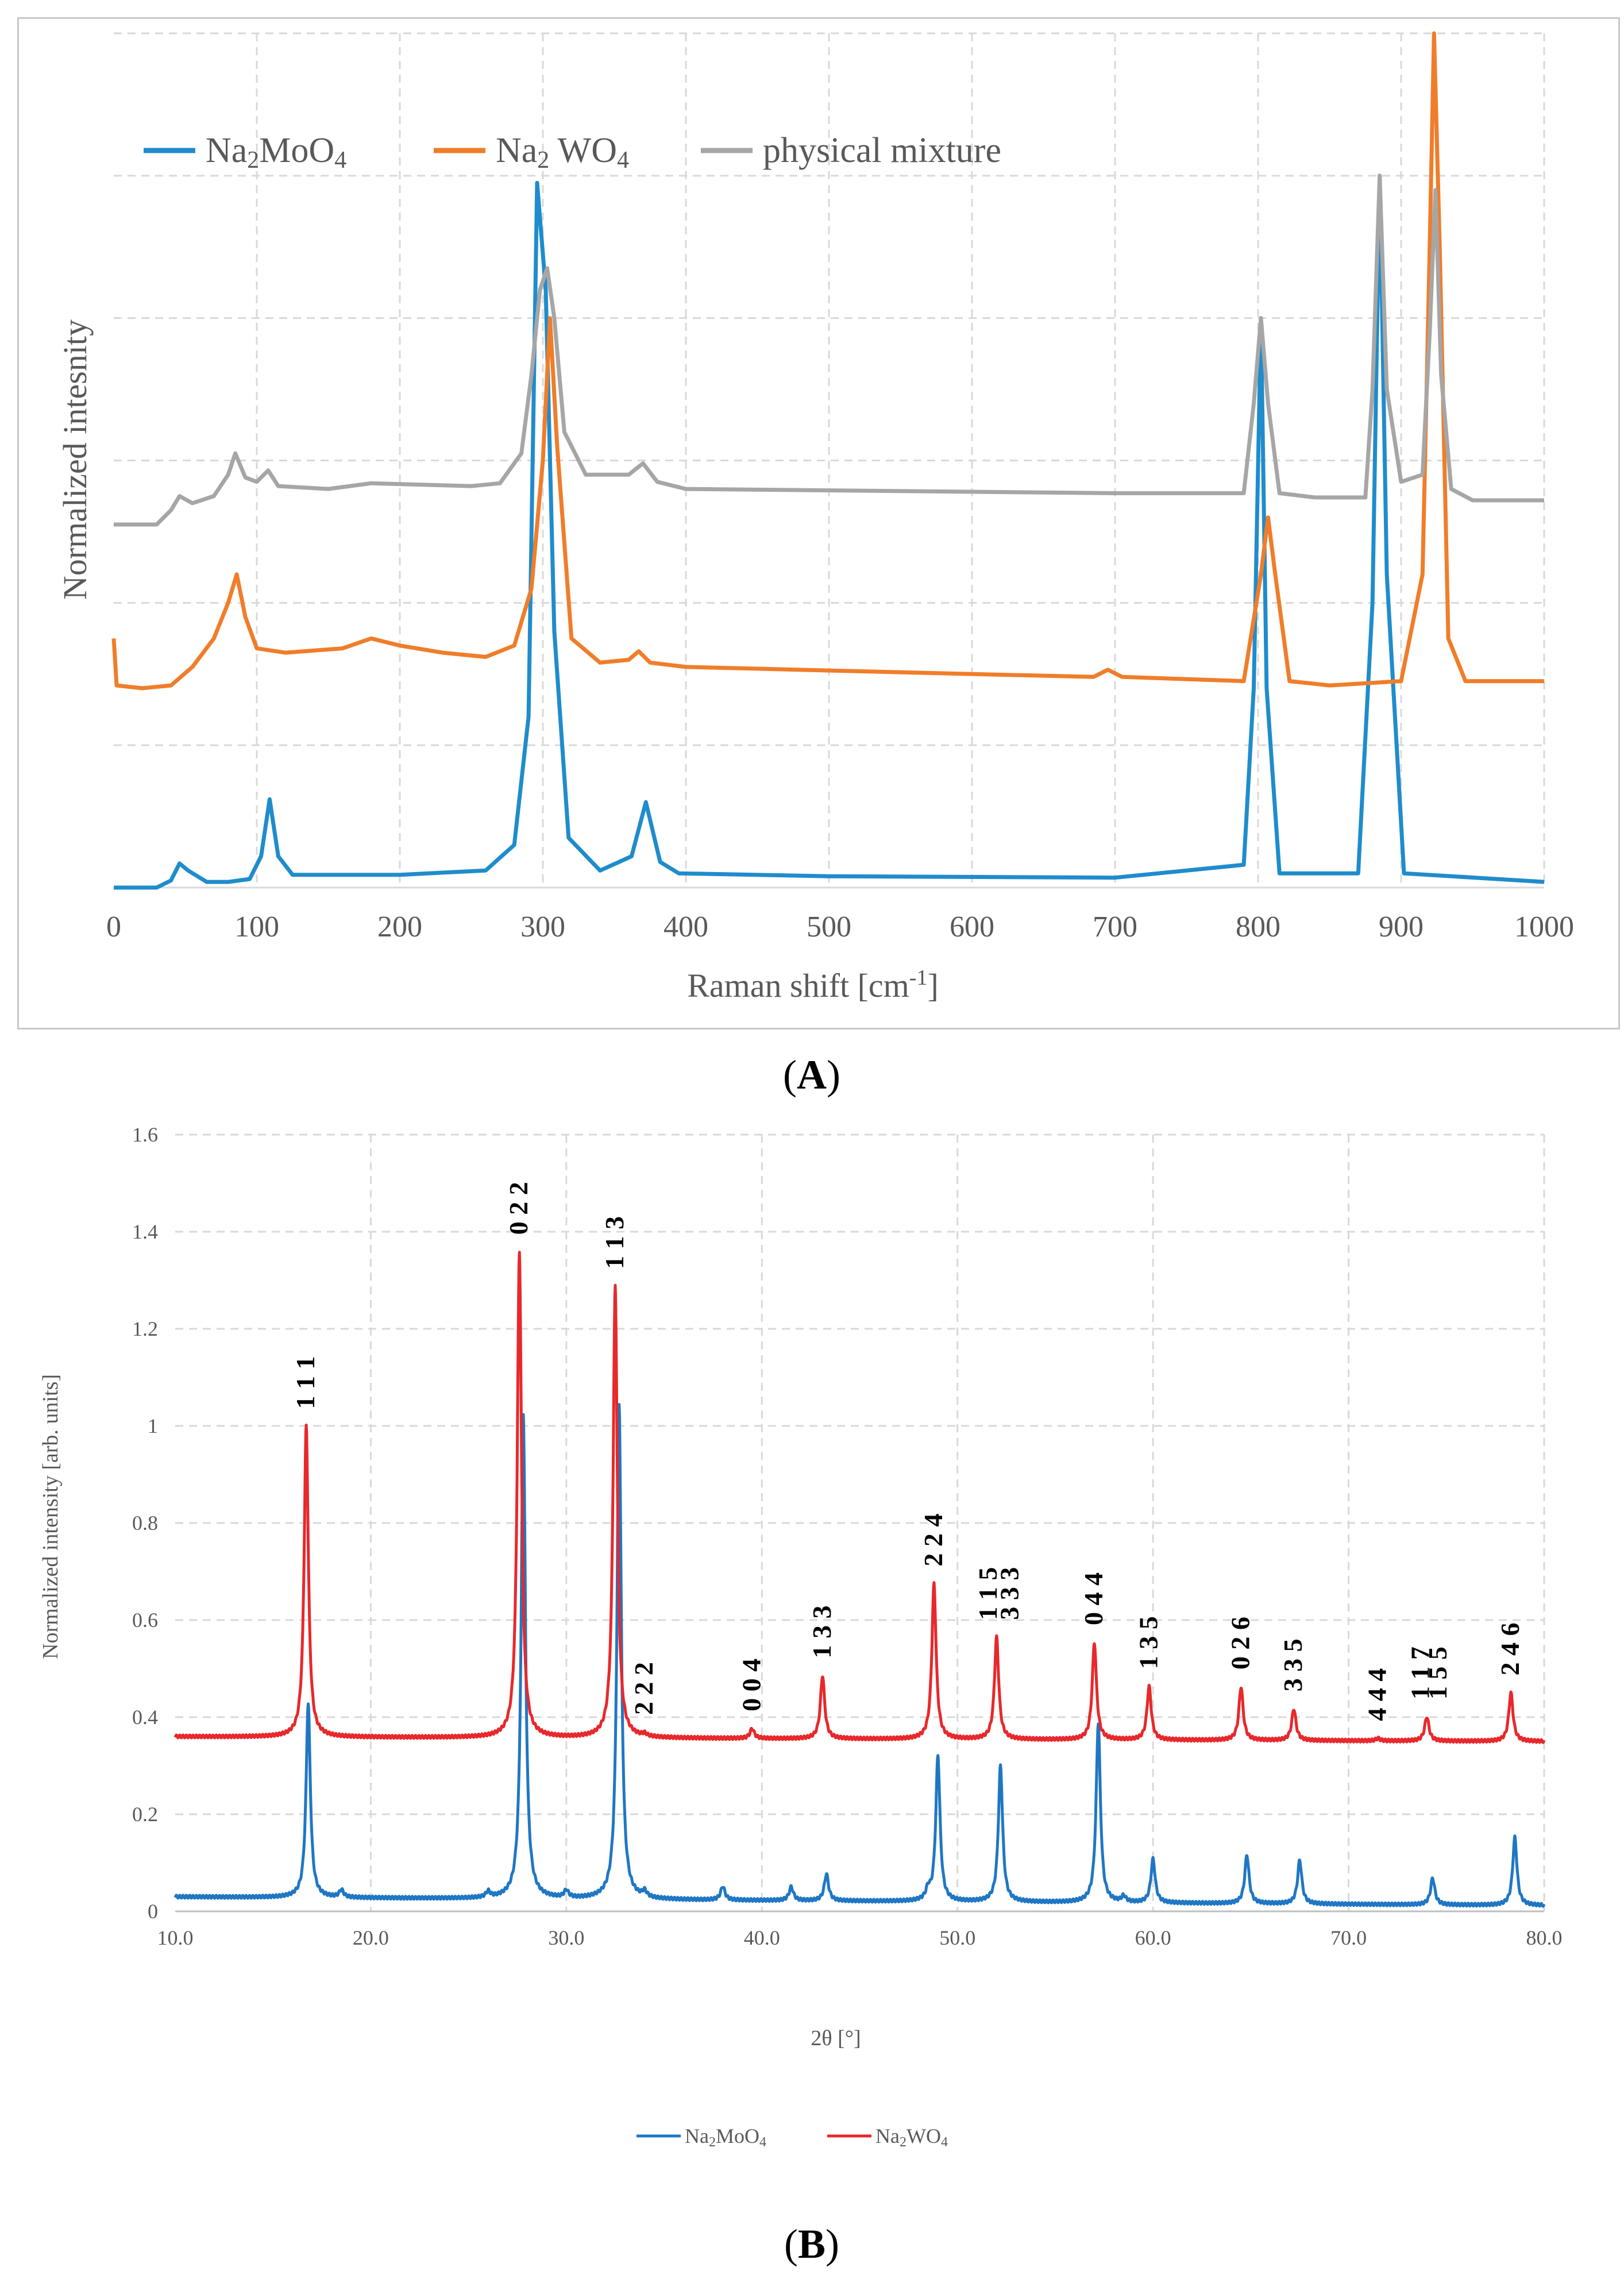 The height and width of the screenshot is (2275, 1624). Describe the element at coordinates (972, 927) in the screenshot. I see `a-x-tick-600: 600` at that location.